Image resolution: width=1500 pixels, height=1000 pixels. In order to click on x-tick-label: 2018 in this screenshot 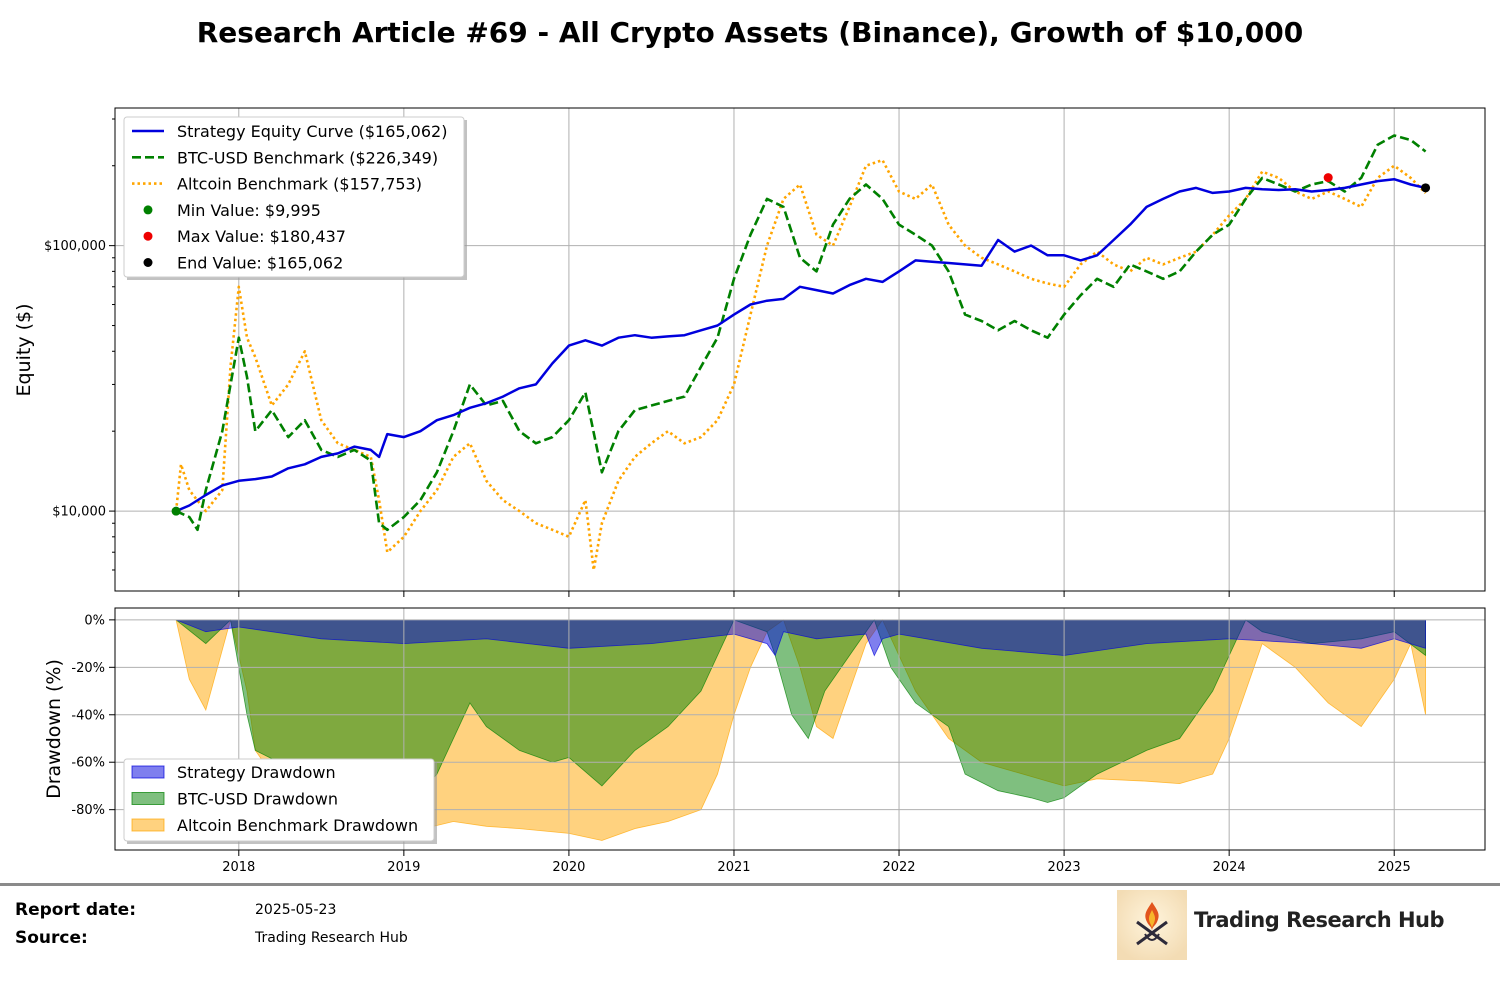, I will do `click(238, 867)`.